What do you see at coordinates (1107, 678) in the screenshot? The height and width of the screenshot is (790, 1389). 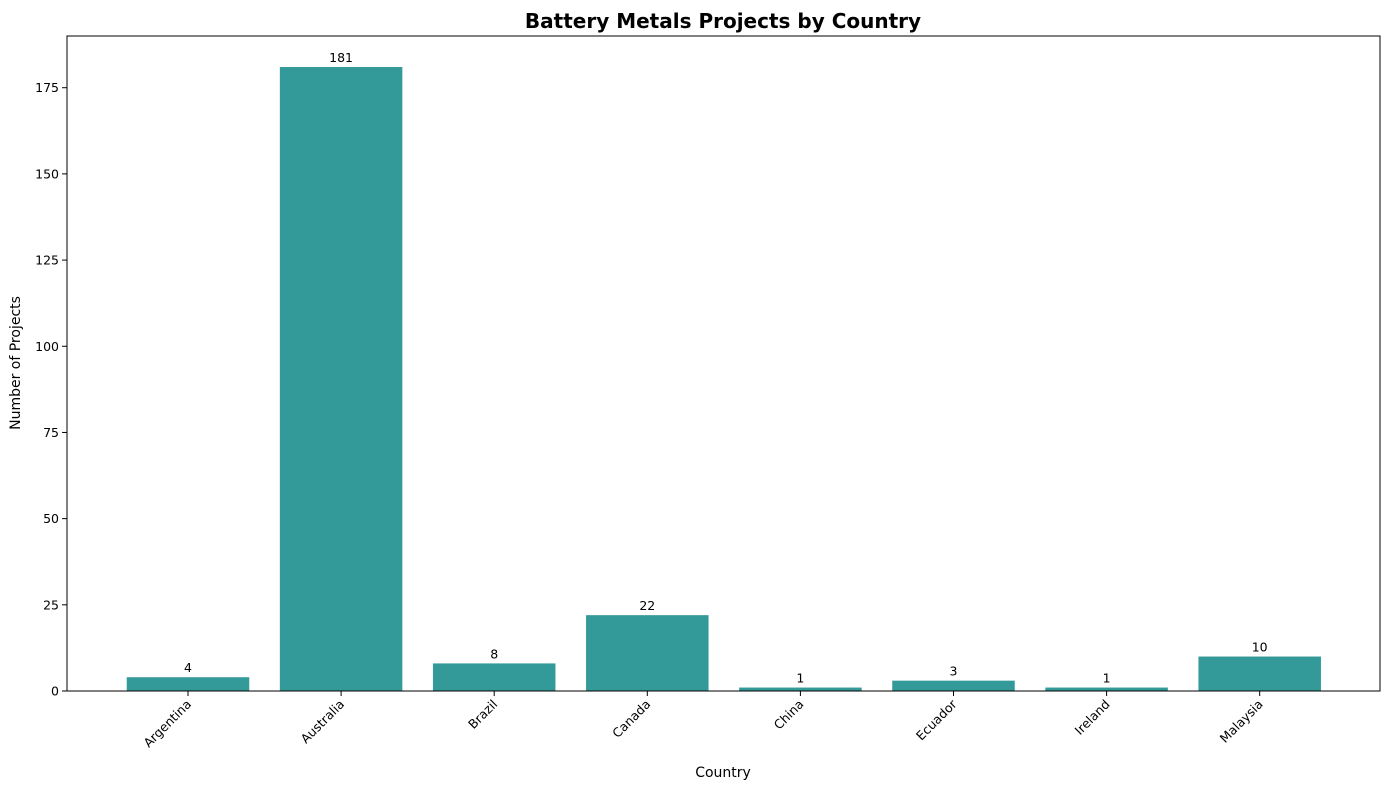 I see `data-label-ireland: 1` at bounding box center [1107, 678].